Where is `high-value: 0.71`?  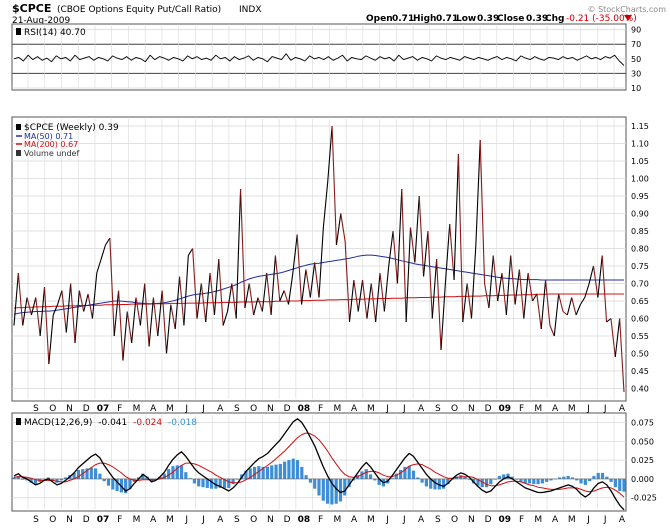 high-value: 0.71 is located at coordinates (447, 19).